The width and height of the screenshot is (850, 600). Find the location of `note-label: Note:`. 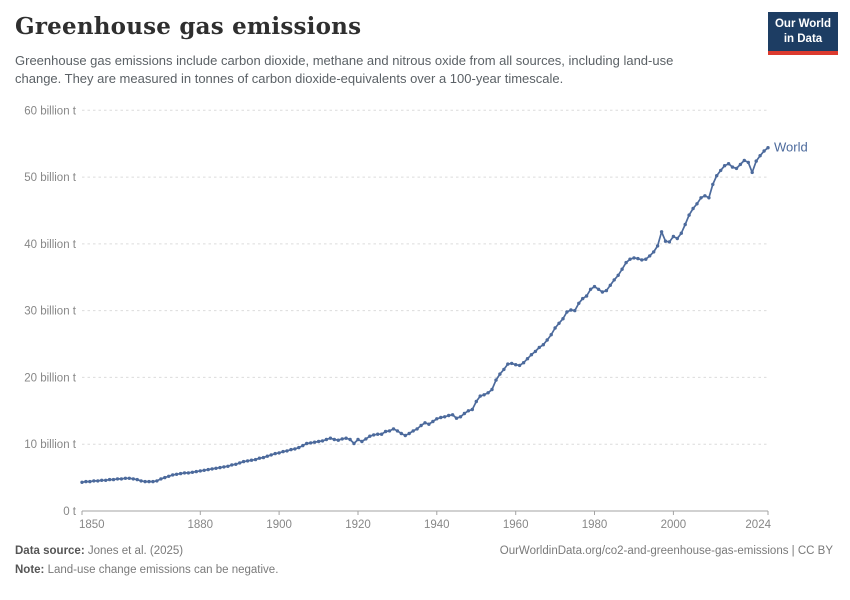

note-label: Note: is located at coordinates (30, 570).